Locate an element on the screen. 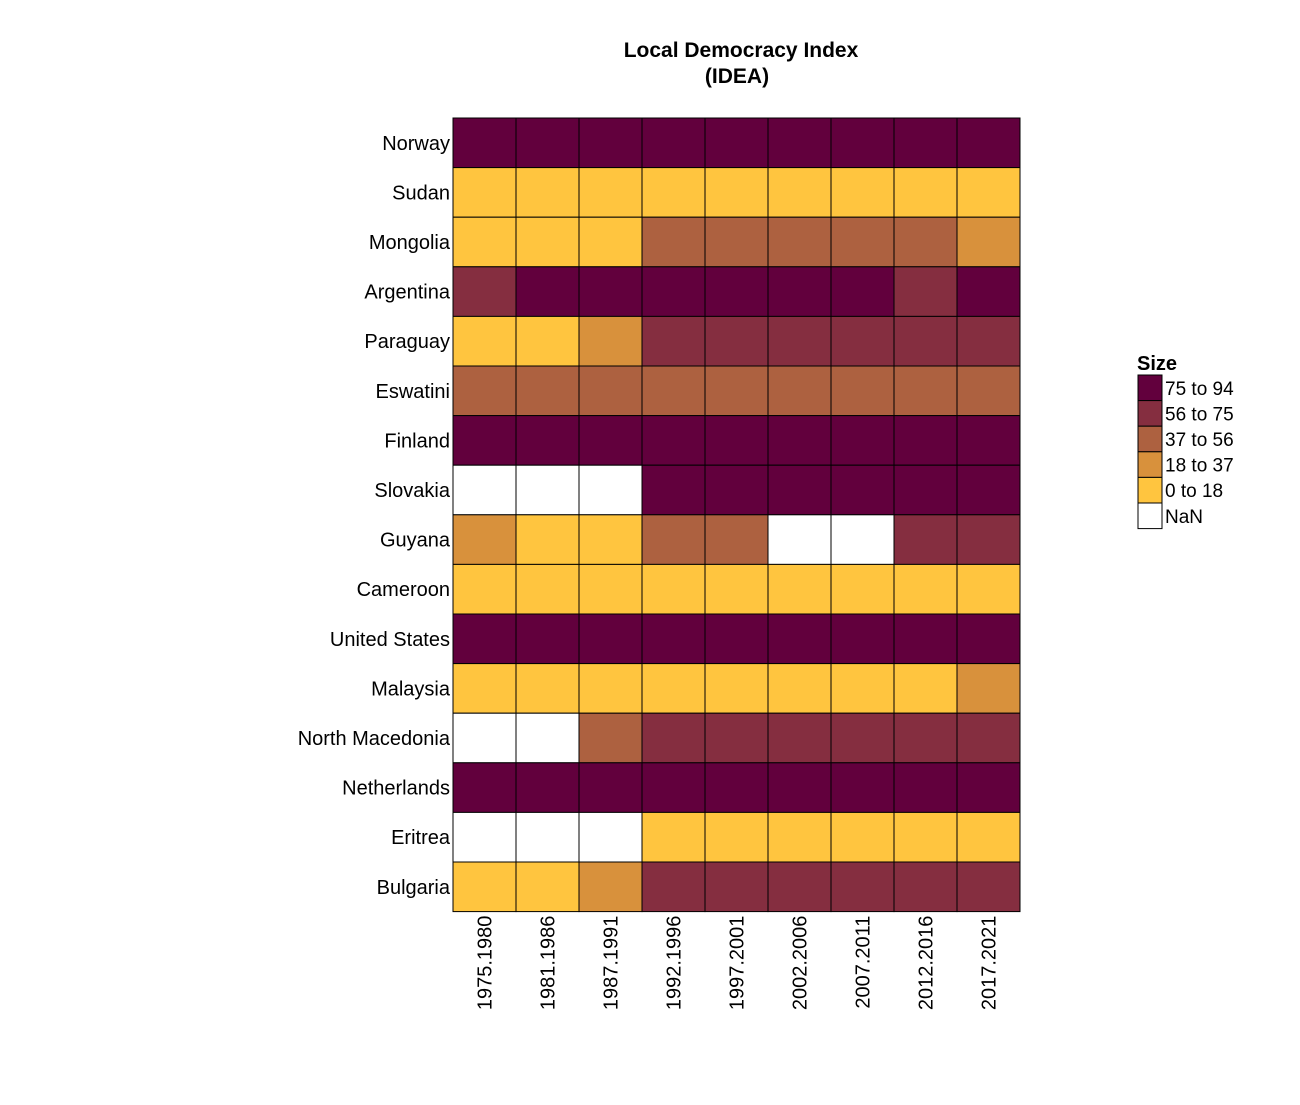  column-label: 1981.1986 is located at coordinates (549, 963).